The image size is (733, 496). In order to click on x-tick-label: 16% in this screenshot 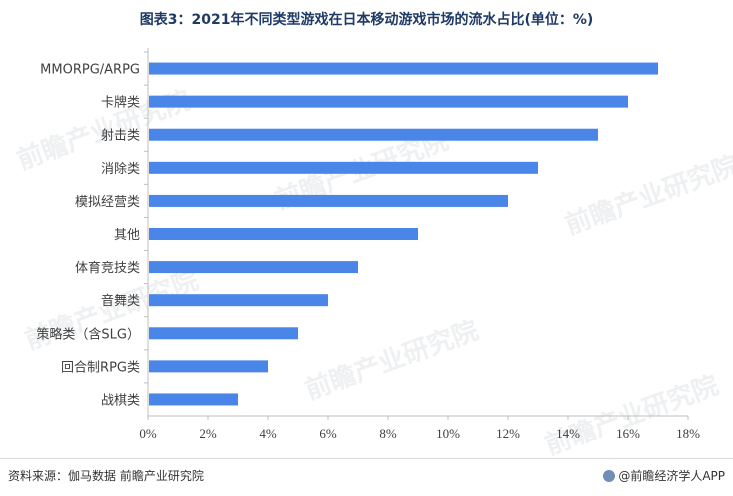, I will do `click(628, 433)`.